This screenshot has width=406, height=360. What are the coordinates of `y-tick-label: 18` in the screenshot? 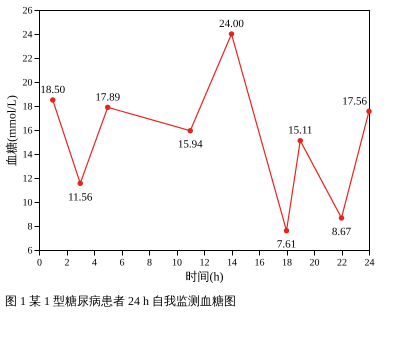 It's located at (27, 107).